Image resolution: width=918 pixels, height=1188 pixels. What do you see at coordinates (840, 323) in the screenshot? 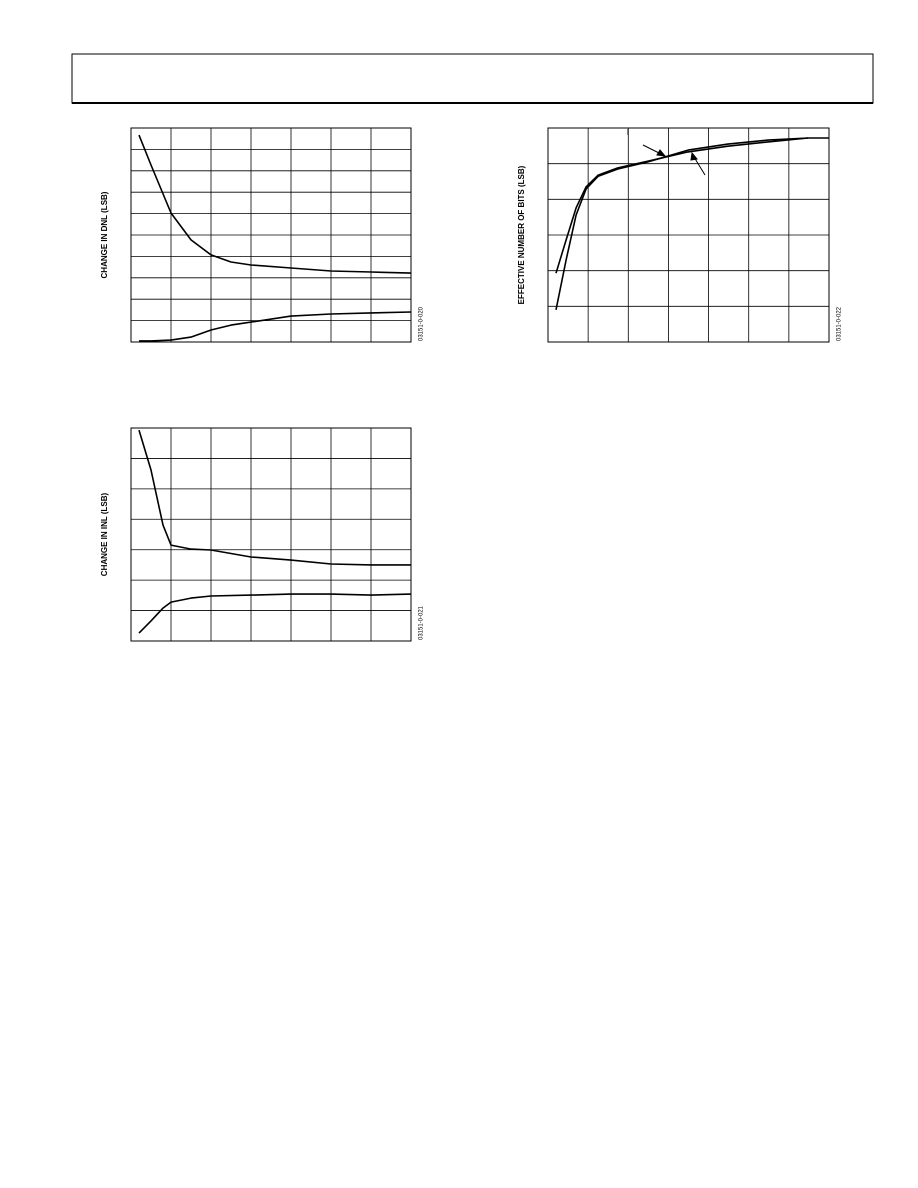
I see `figure-code: 03151-0-022` at bounding box center [840, 323].